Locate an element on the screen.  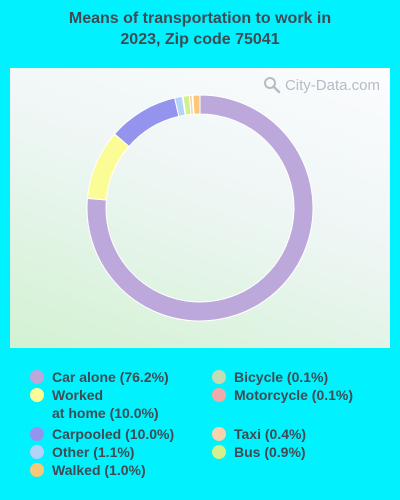
legend-item-worked-at-home: Worked at home (10.0%) is located at coordinates (94, 404).